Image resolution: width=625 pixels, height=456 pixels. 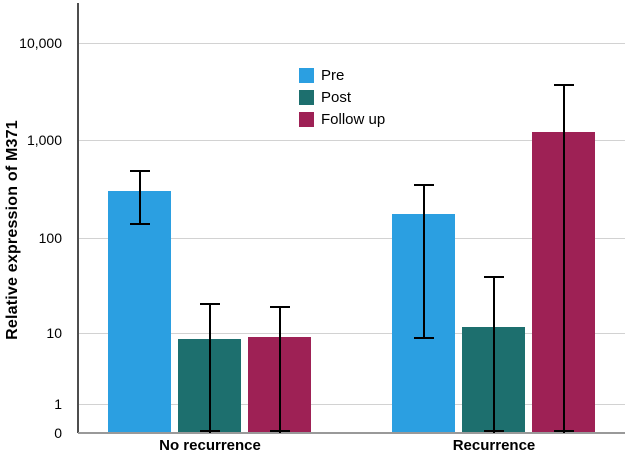 I want to click on error-bar-follow-up-recurrence-cap-top, so click(x=564, y=85).